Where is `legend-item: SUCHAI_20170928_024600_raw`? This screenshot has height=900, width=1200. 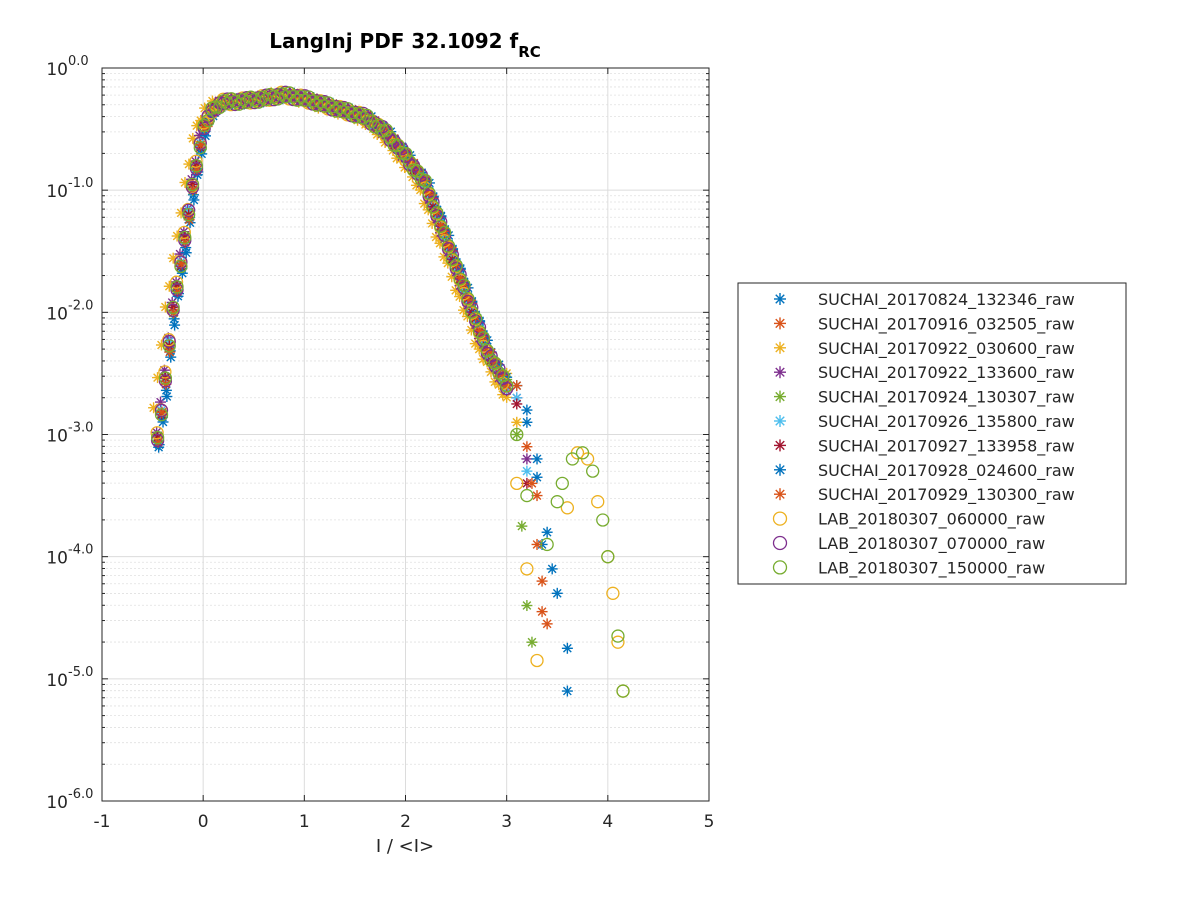
legend-item: SUCHAI_20170928_024600_raw is located at coordinates (924, 471).